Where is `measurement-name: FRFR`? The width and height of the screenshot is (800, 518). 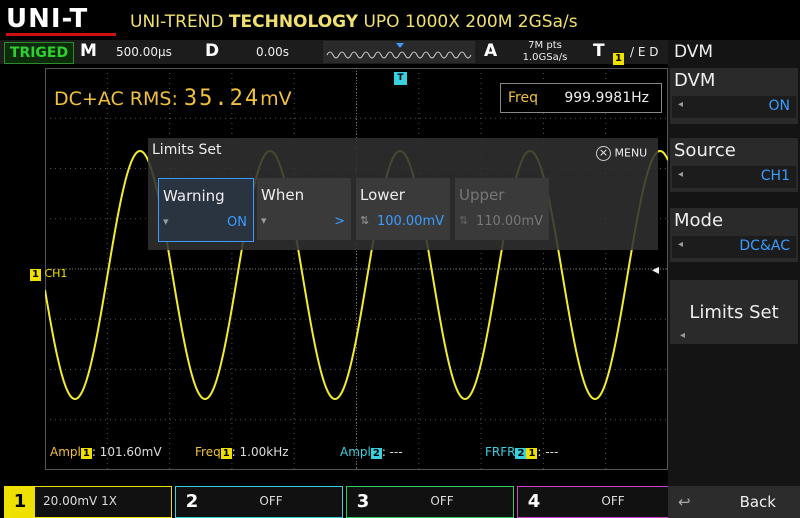
measurement-name: FRFR is located at coordinates (500, 452).